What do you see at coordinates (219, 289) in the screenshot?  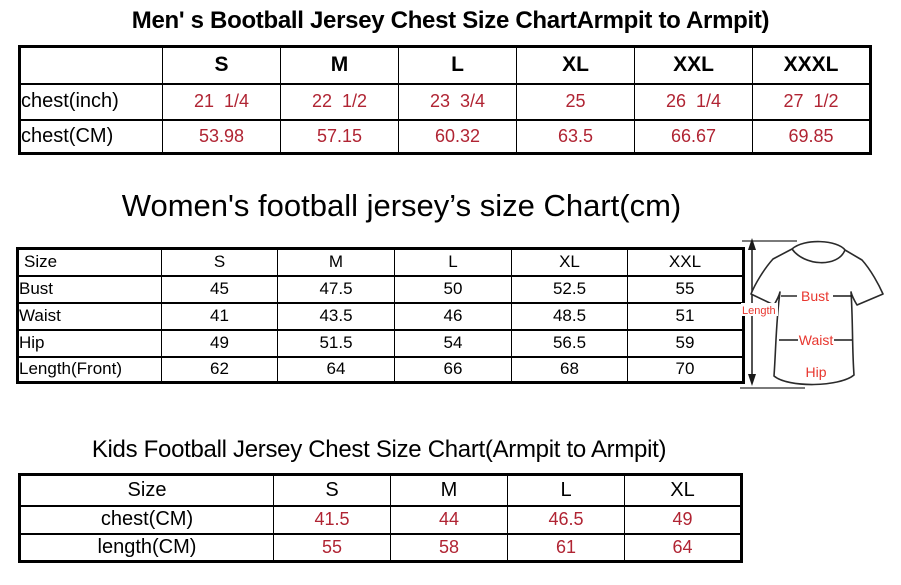 I see `value-cell: 45` at bounding box center [219, 289].